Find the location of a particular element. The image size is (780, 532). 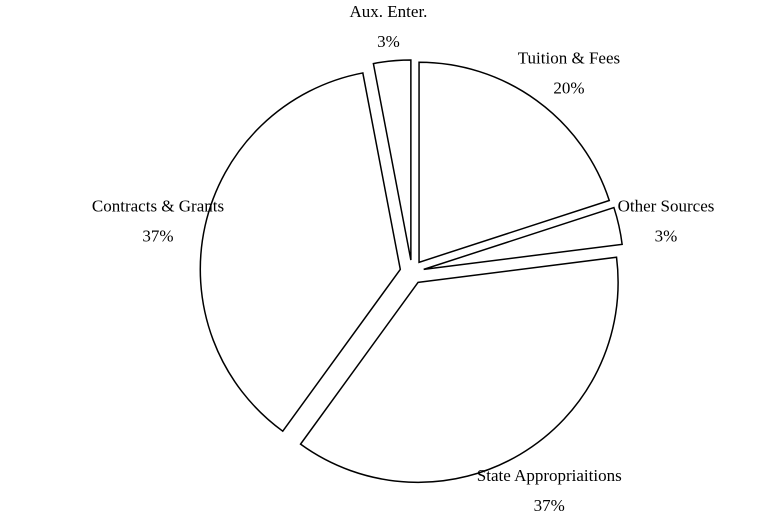

slice-label: Tuition & Fees is located at coordinates (569, 58).